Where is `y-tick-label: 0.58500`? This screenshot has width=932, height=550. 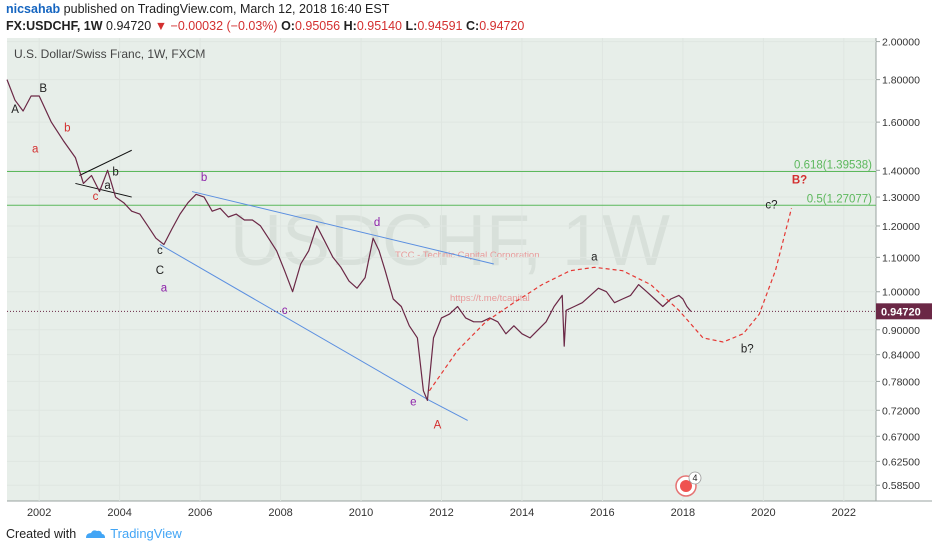 y-tick-label: 0.58500 is located at coordinates (901, 486).